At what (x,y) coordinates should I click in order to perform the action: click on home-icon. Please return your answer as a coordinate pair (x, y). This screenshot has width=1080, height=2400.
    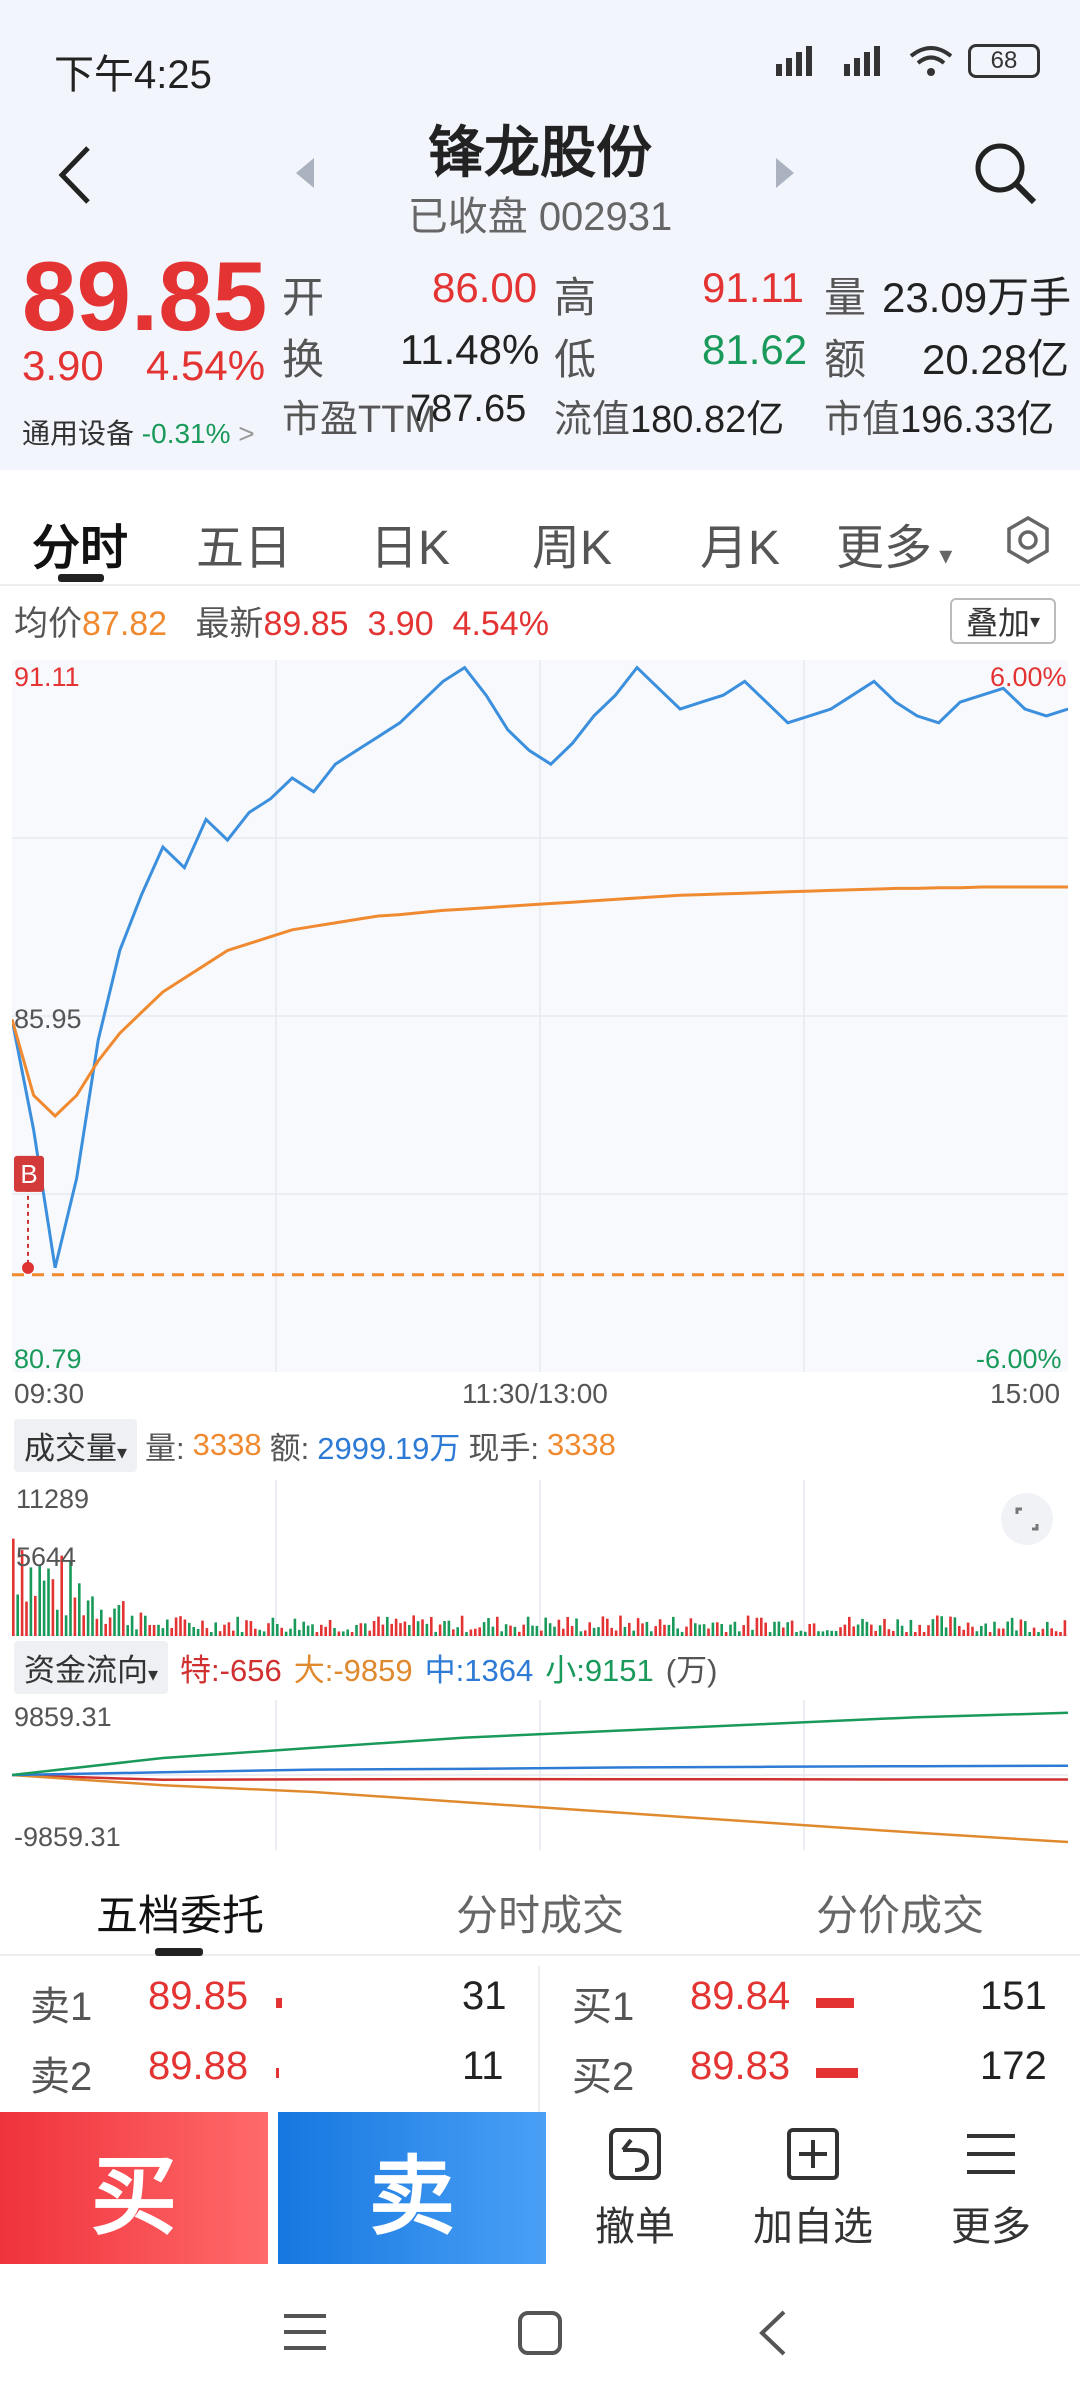
    Looking at the image, I should click on (540, 2333).